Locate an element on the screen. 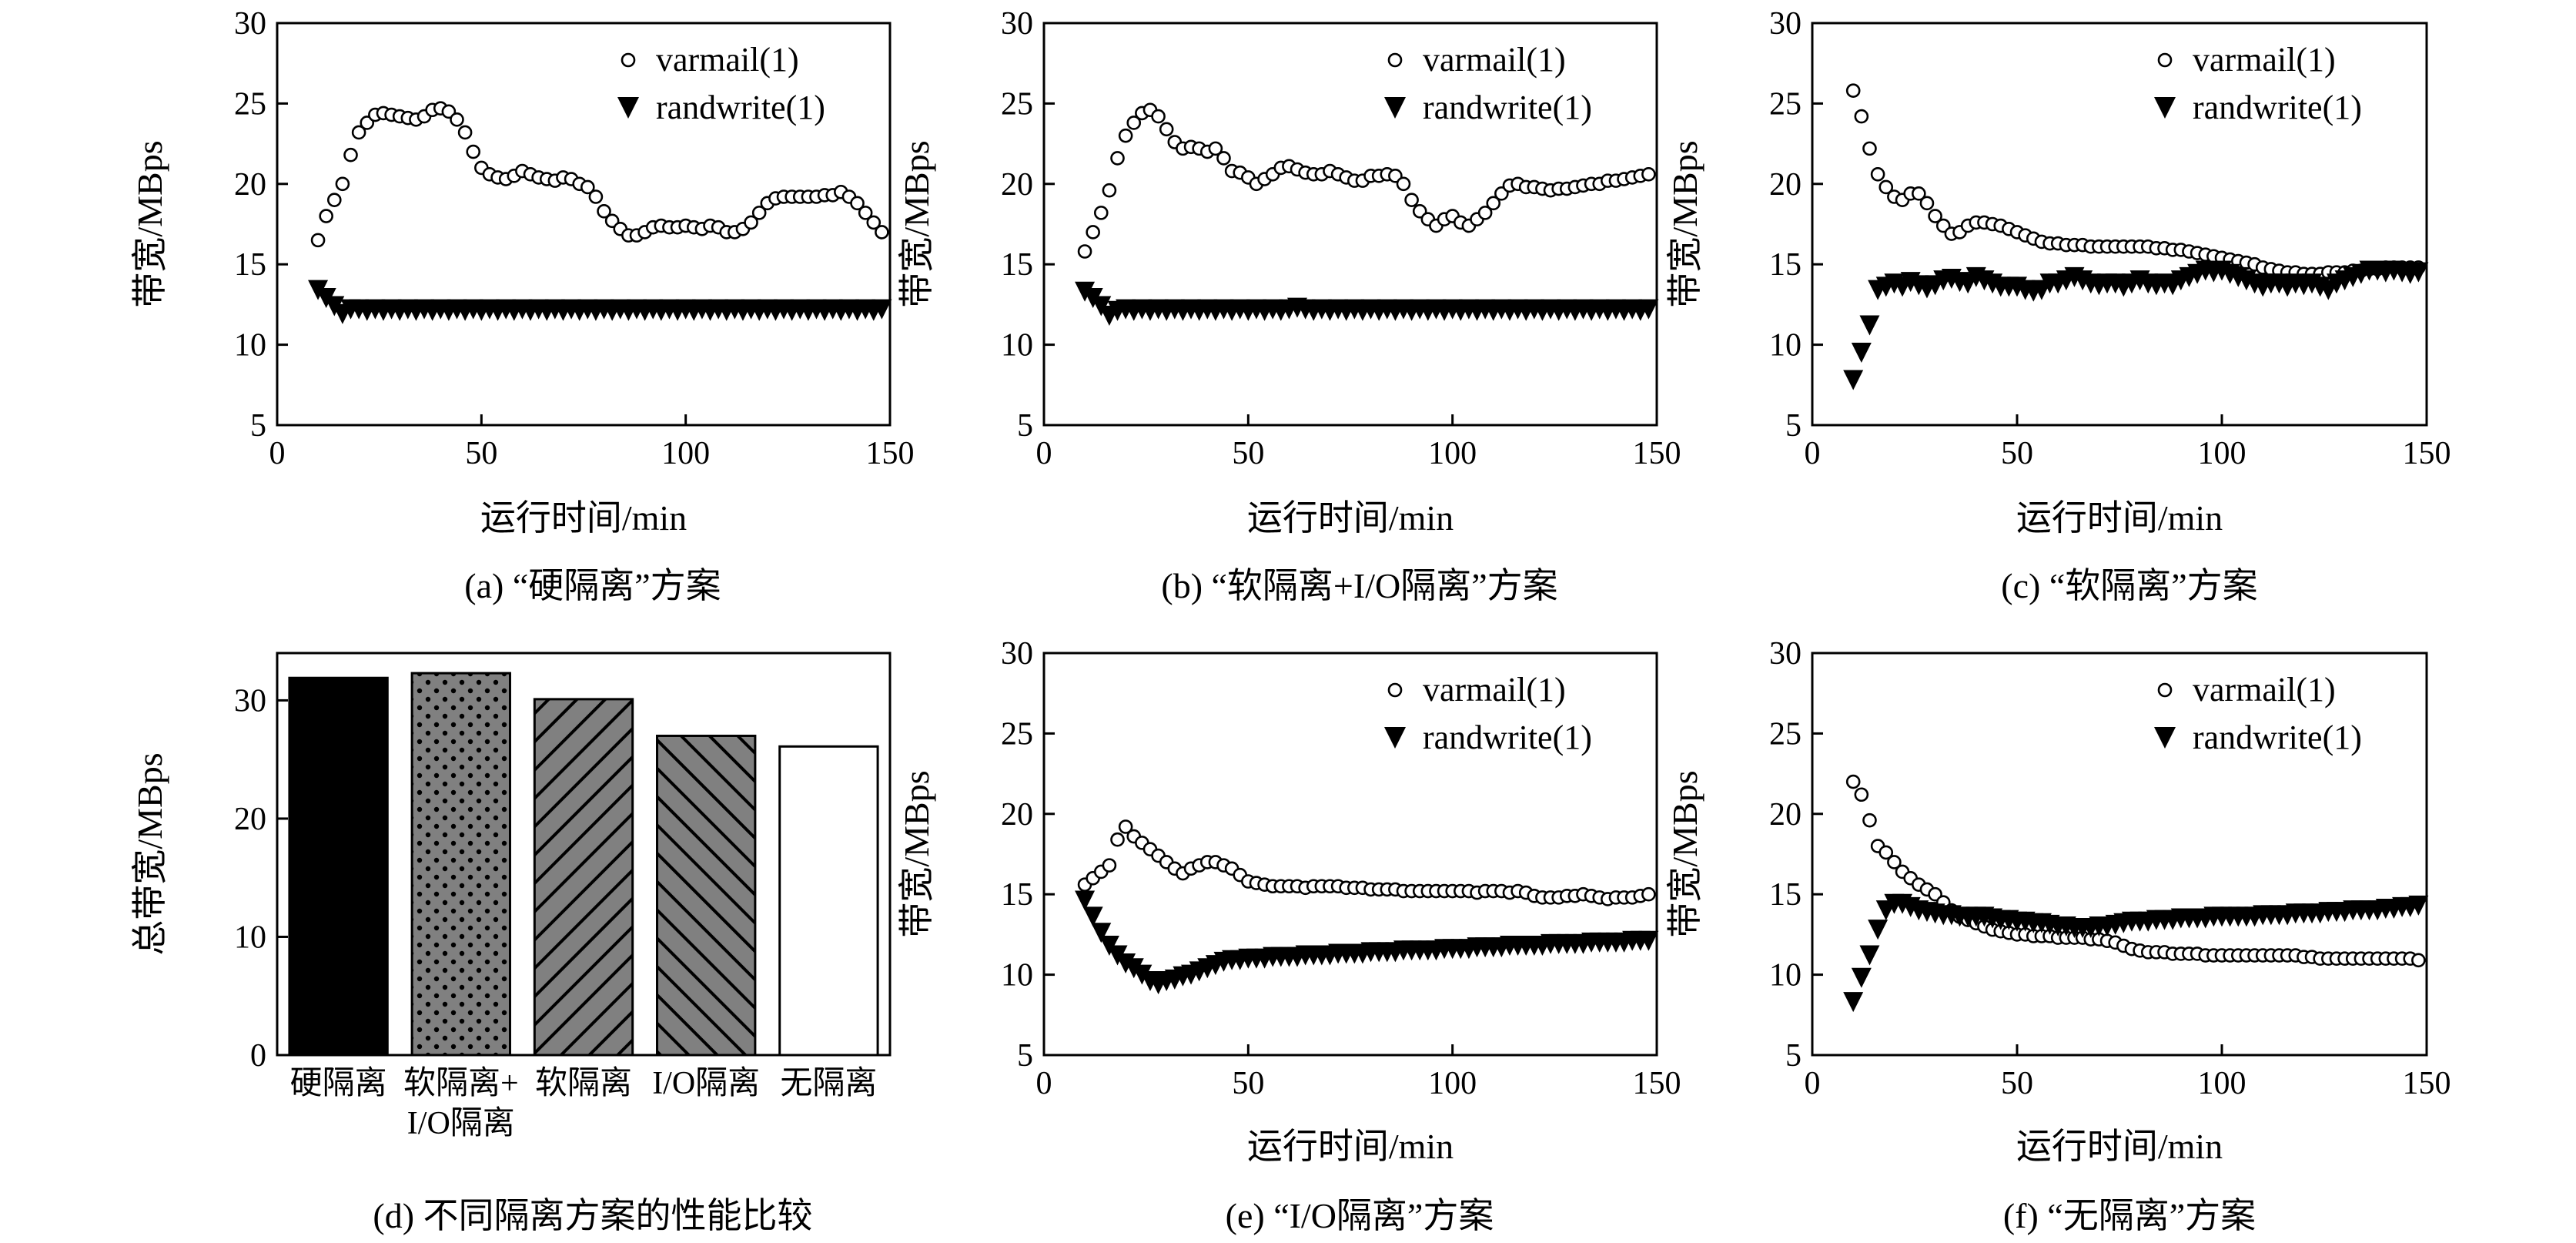 The height and width of the screenshot is (1243, 2576). panel-d-caption: (d) 不同隔离方案的性能比较 is located at coordinates (592, 1215).